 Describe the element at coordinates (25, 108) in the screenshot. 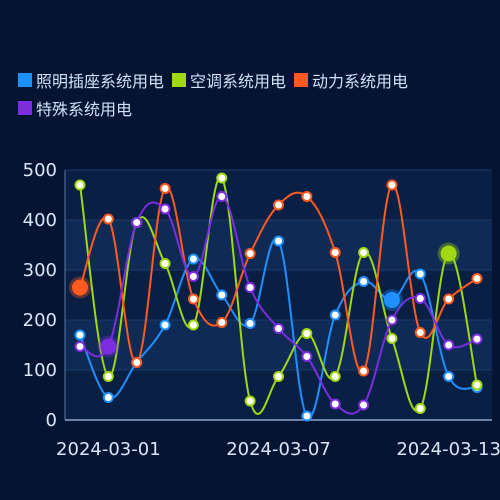

I see `legend-swatch-special` at that location.